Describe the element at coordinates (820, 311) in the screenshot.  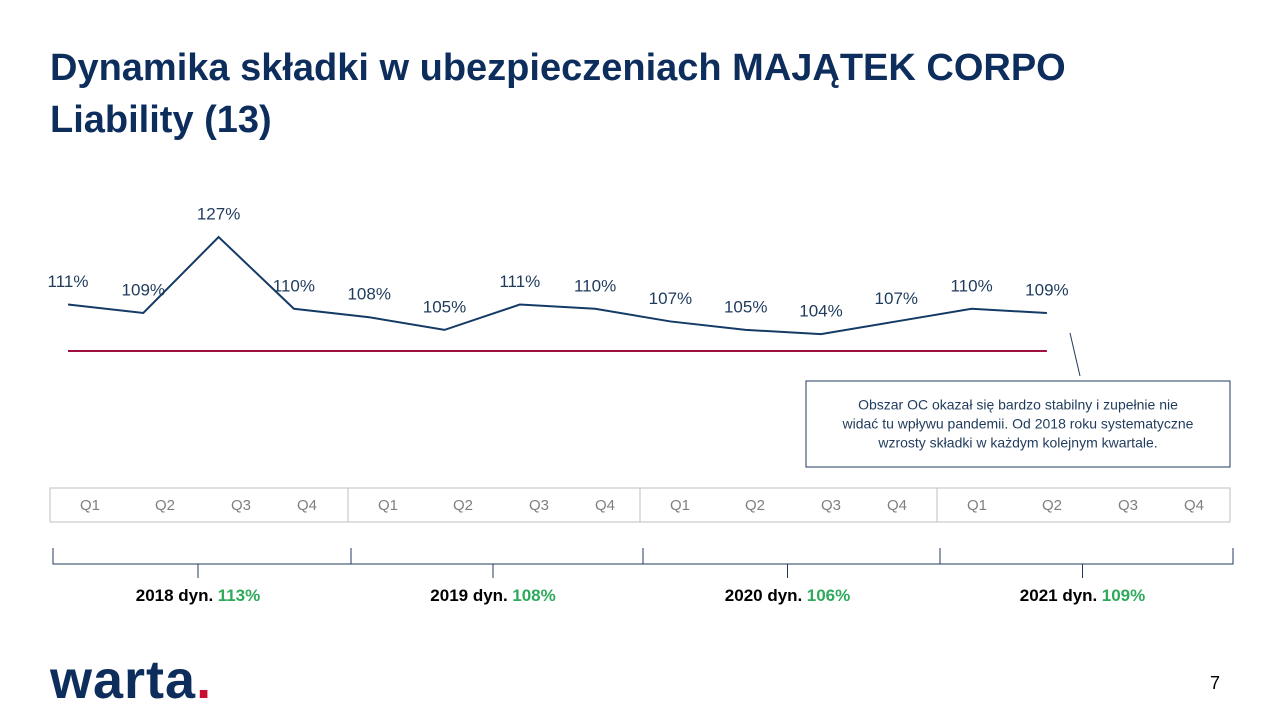
I see `data-label: 104%` at that location.